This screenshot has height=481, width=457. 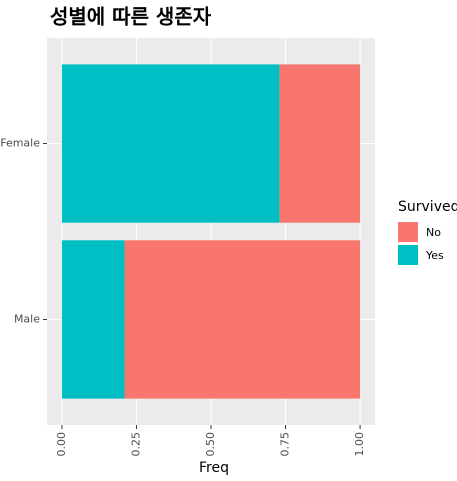 I want to click on chart-title: 성별에 따른 생존자, so click(x=131, y=17).